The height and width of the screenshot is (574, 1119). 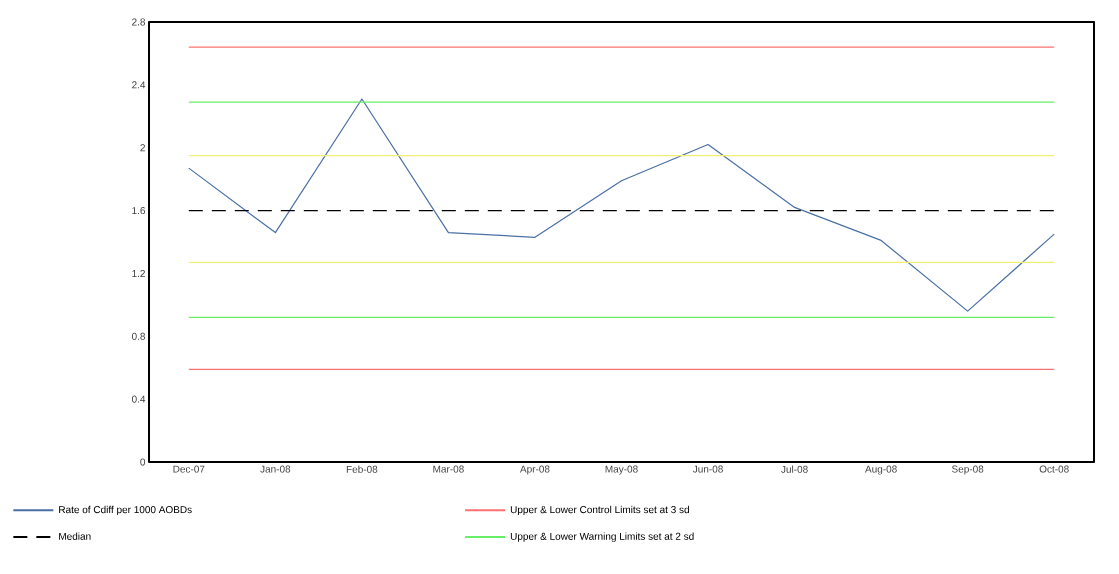 What do you see at coordinates (138, 273) in the screenshot?
I see `y-tick-label: 1.2` at bounding box center [138, 273].